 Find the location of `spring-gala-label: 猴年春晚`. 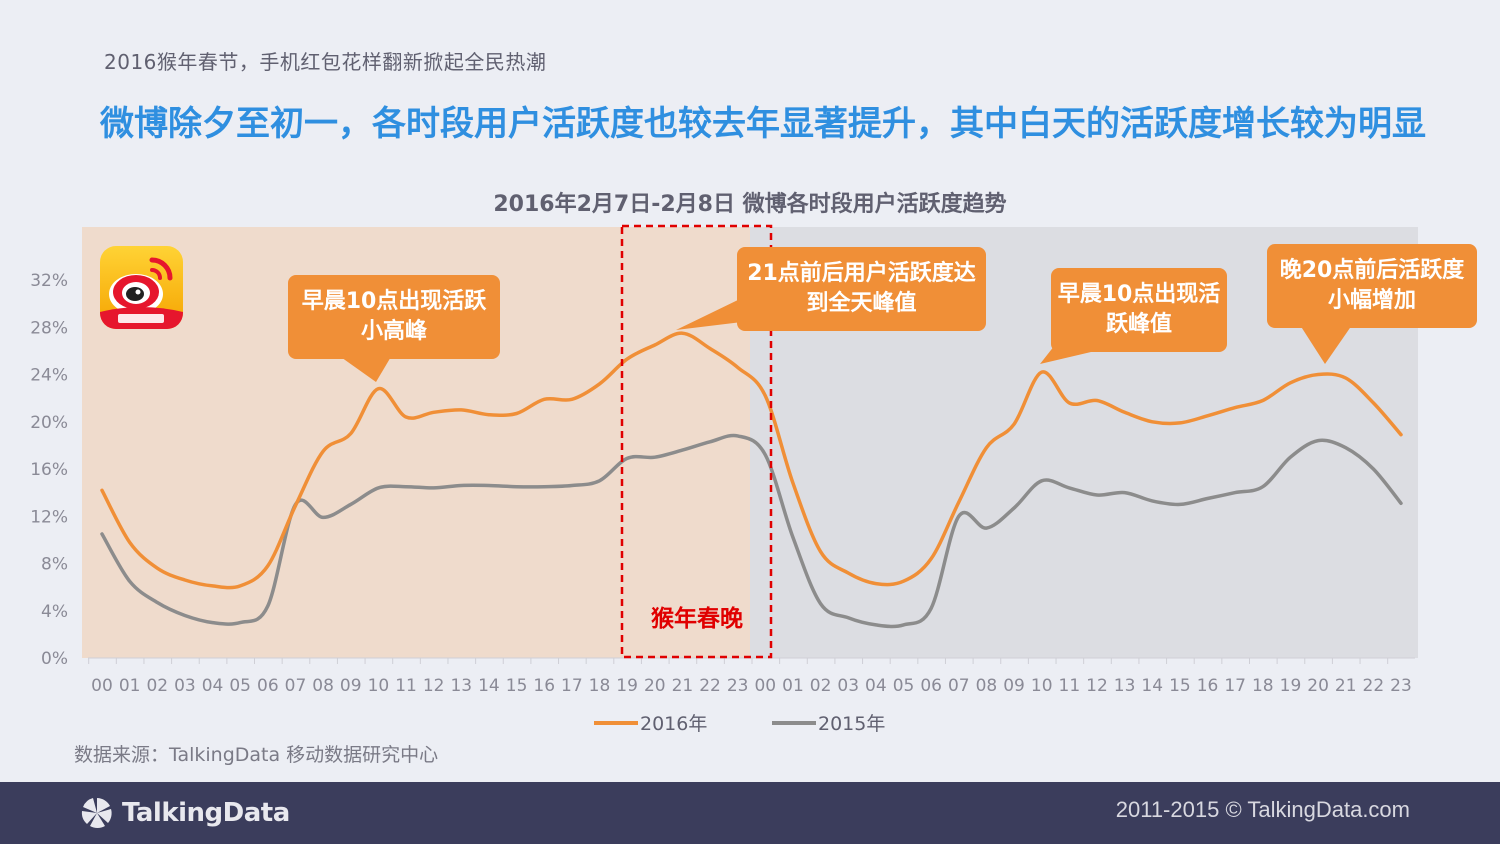

spring-gala-label: 猴年春晚 is located at coordinates (697, 618).